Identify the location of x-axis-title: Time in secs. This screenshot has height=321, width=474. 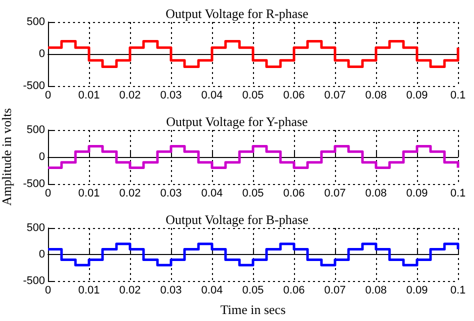
(253, 309).